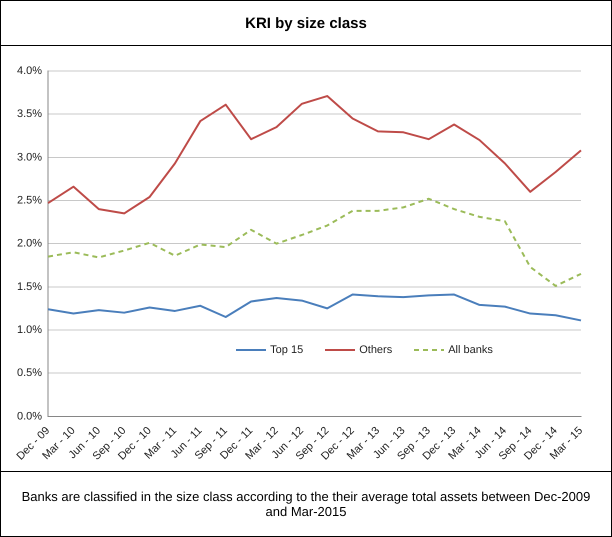  Describe the element at coordinates (470, 350) in the screenshot. I see `legend-label: All banks` at that location.